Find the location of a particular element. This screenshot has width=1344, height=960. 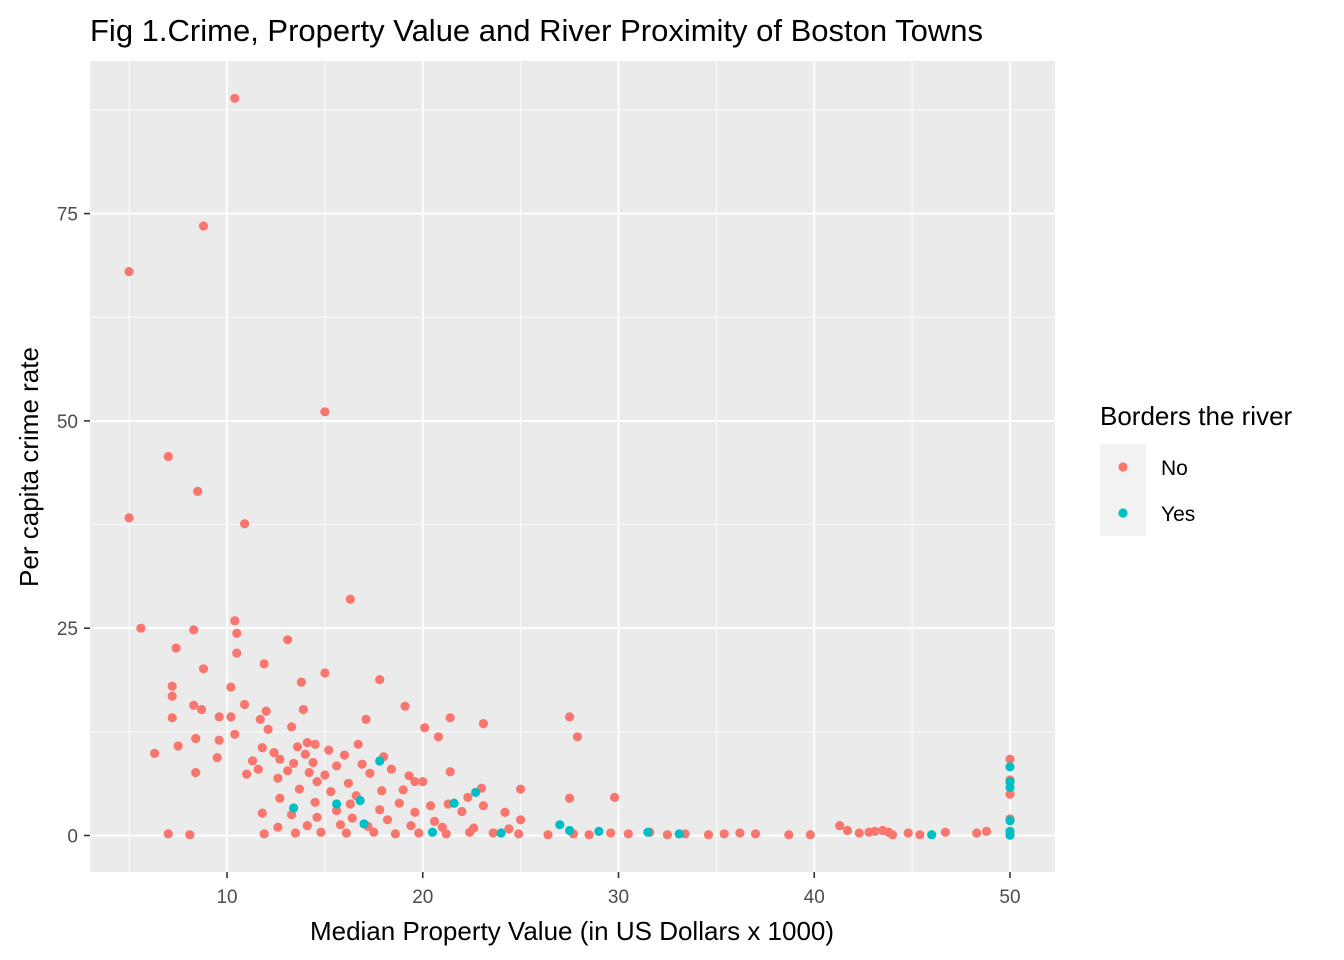

y-tick-label: 0 is located at coordinates (72, 837).